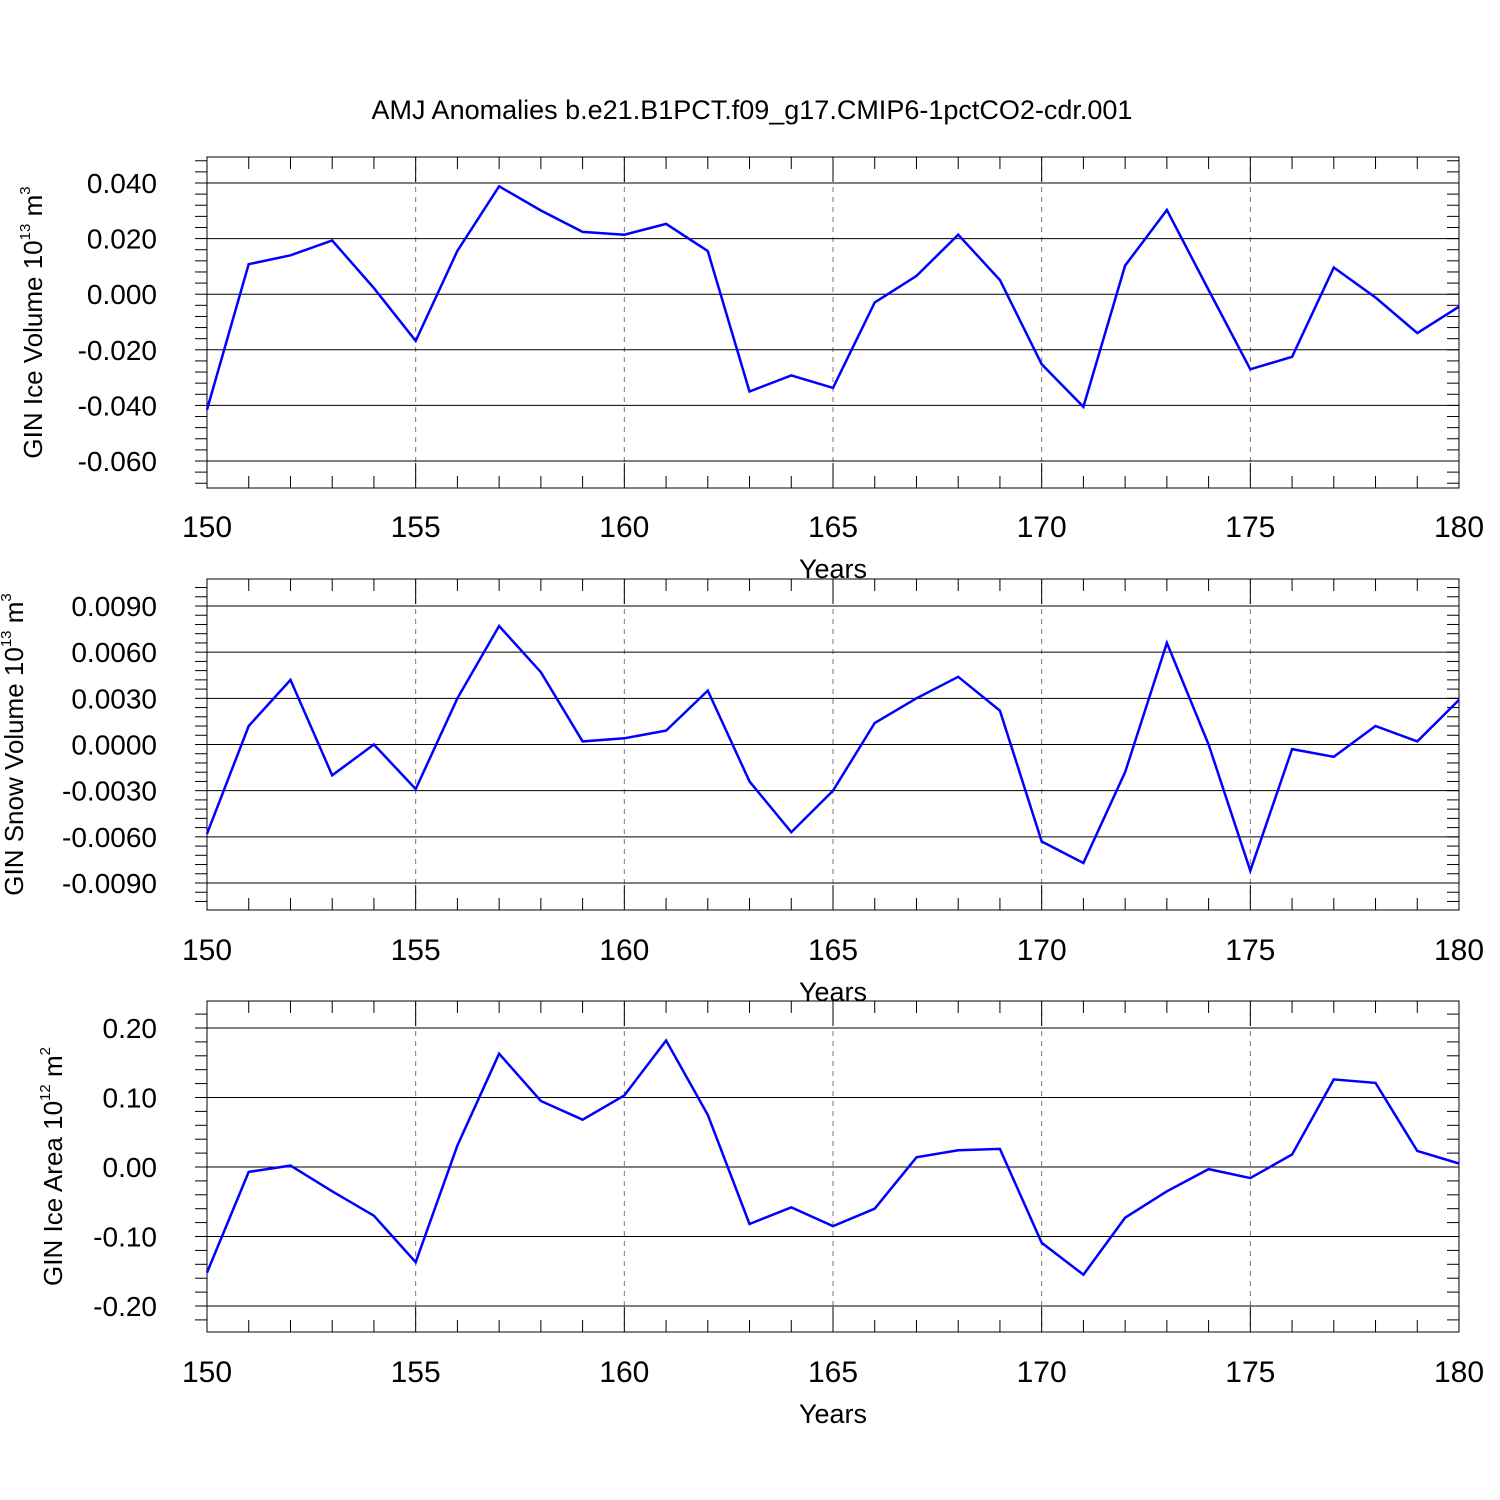 The height and width of the screenshot is (1500, 1500). Describe the element at coordinates (117, 461) in the screenshot. I see `y-tick-label: -0.060` at that location.